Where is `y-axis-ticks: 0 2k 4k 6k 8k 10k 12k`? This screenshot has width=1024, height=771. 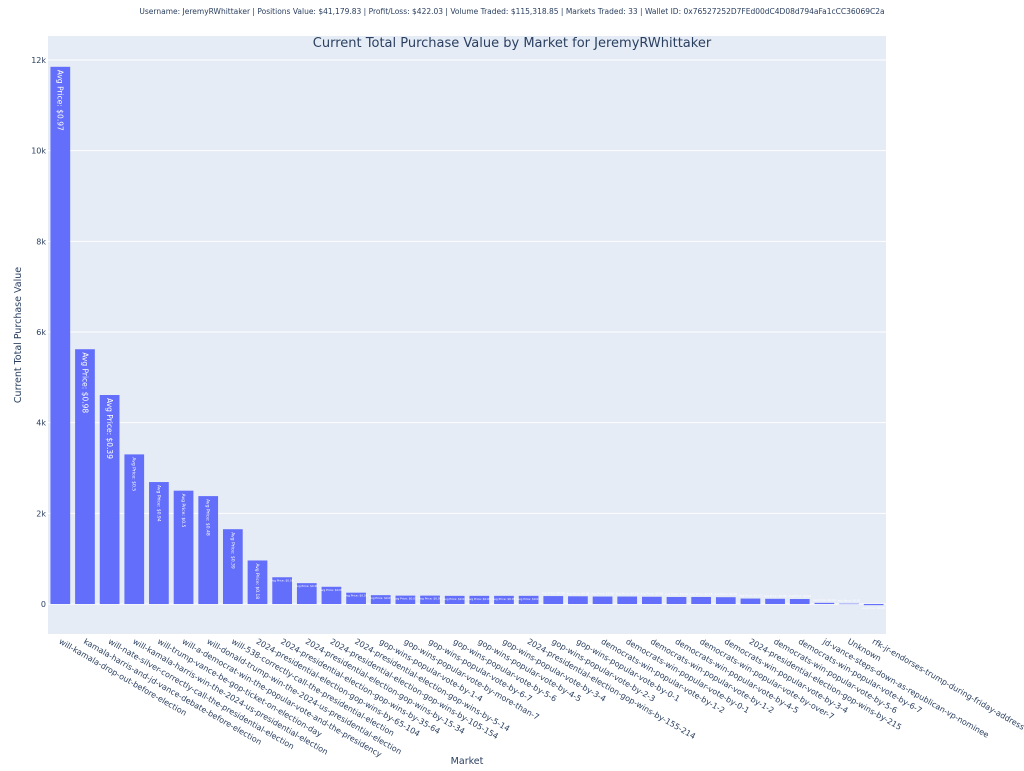
y-axis-ticks: 0 2k 4k 6k 8k 10k 12k is located at coordinates (38, 332).